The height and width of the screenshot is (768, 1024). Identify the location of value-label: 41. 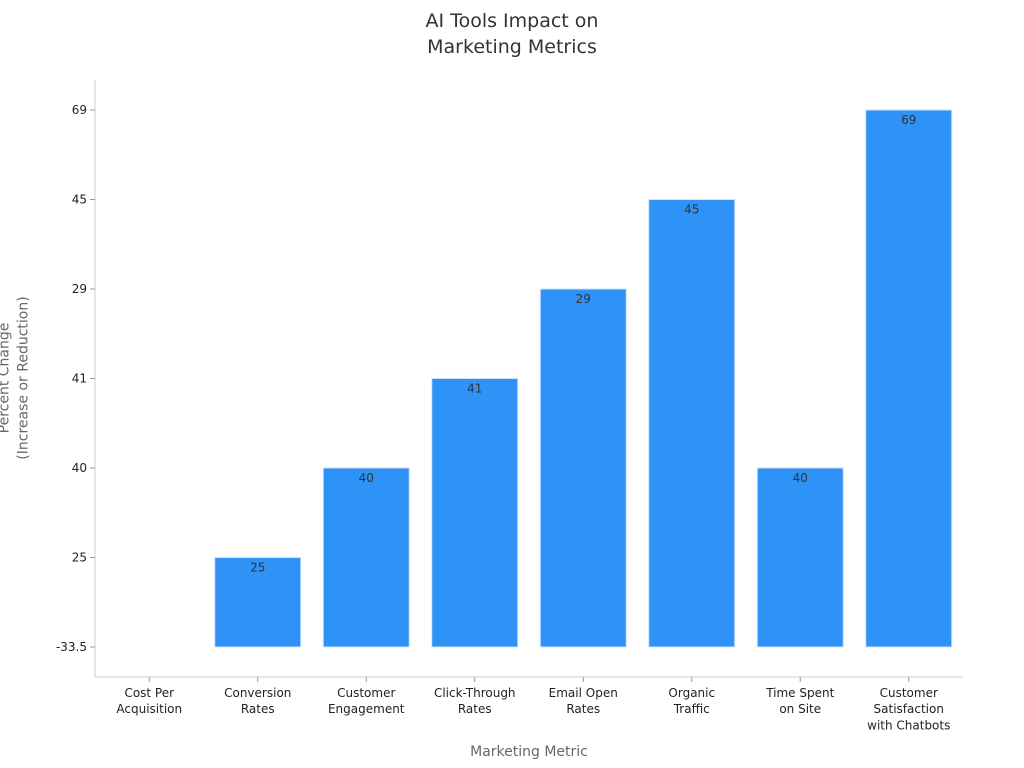
(474, 389).